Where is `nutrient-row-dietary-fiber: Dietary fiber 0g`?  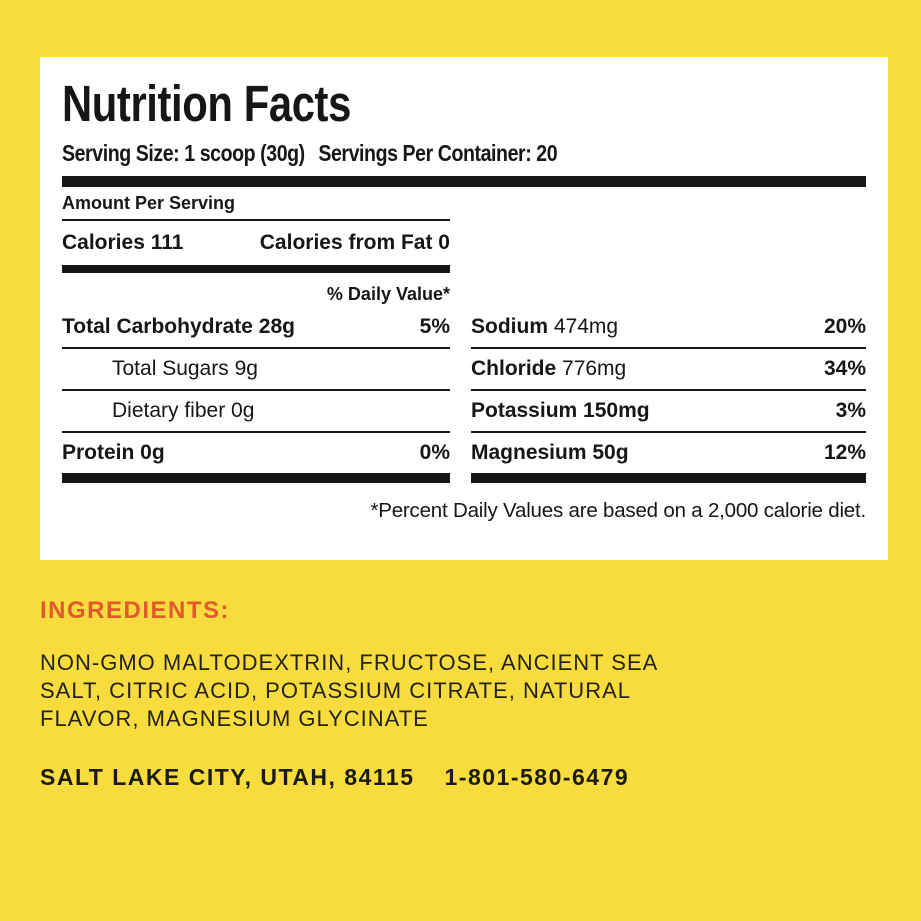 nutrient-row-dietary-fiber: Dietary fiber 0g is located at coordinates (256, 412).